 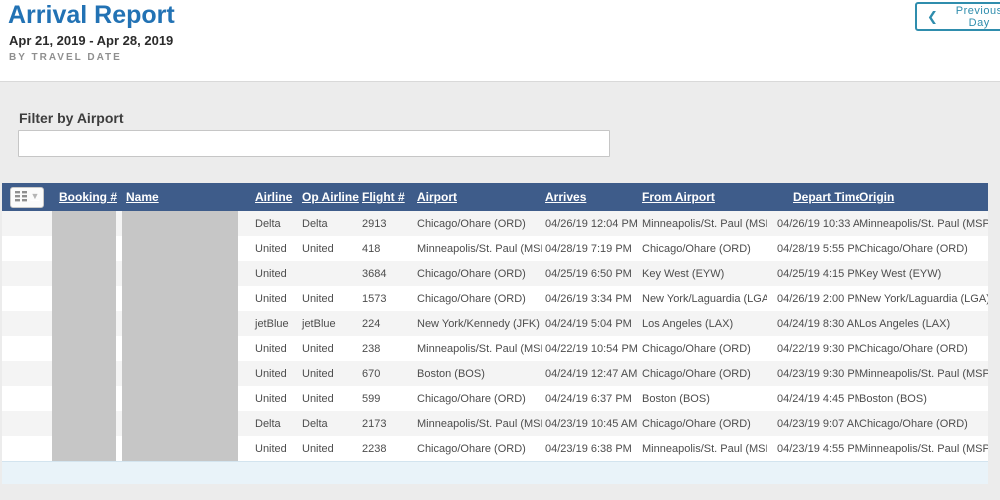 What do you see at coordinates (678, 197) in the screenshot?
I see `column-header-from-airport: From Airport` at bounding box center [678, 197].